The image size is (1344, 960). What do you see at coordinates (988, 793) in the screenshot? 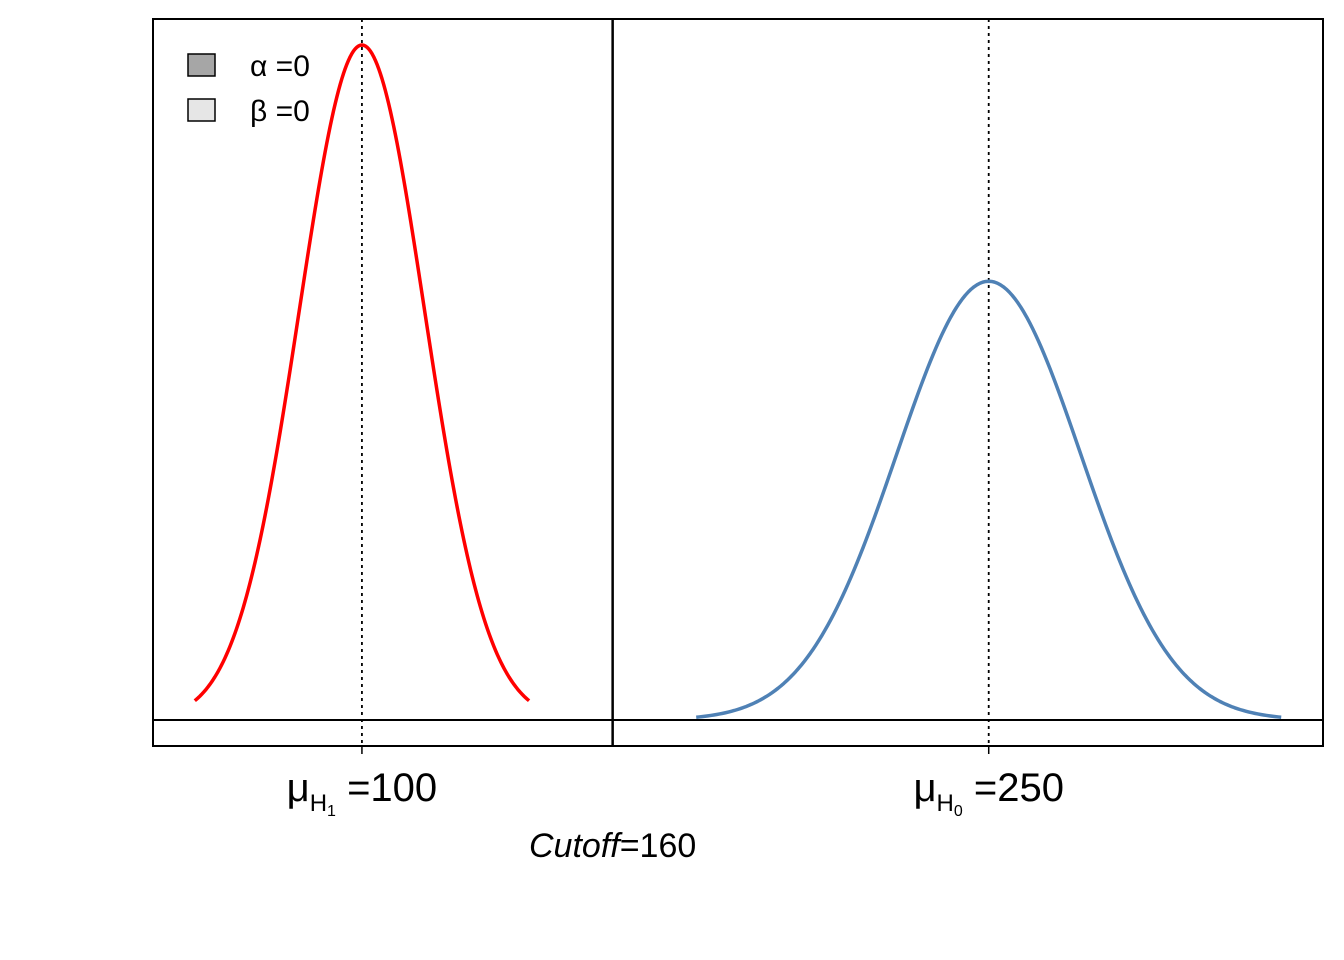
I see `x-tick-label-2: μH0 =250` at bounding box center [988, 793].